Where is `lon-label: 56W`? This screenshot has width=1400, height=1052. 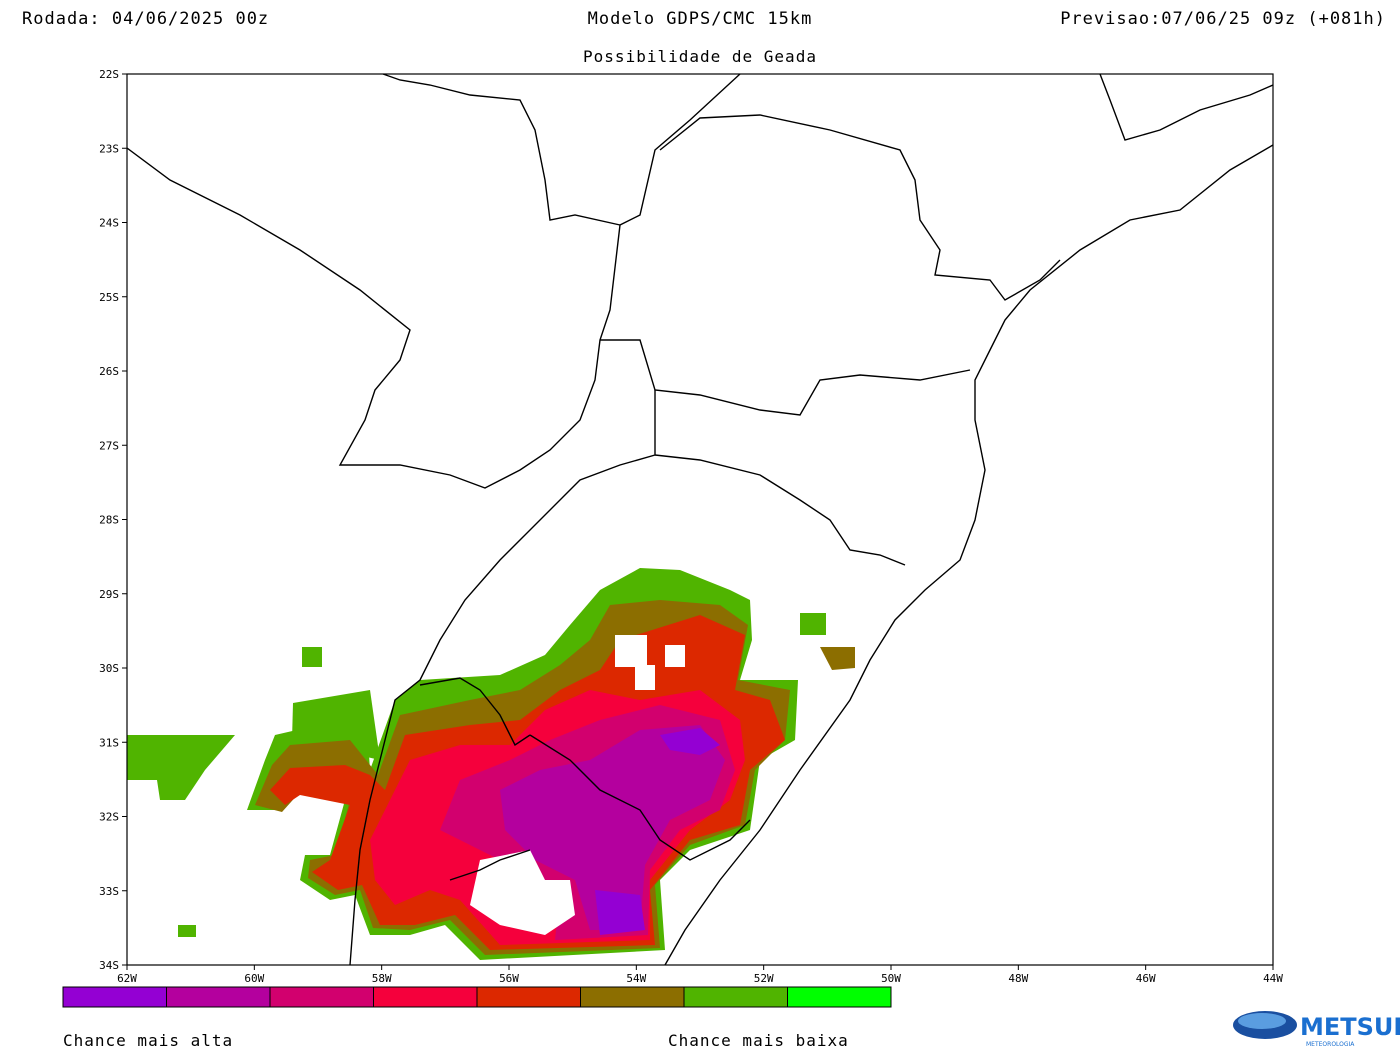 lon-label: 56W is located at coordinates (509, 978).